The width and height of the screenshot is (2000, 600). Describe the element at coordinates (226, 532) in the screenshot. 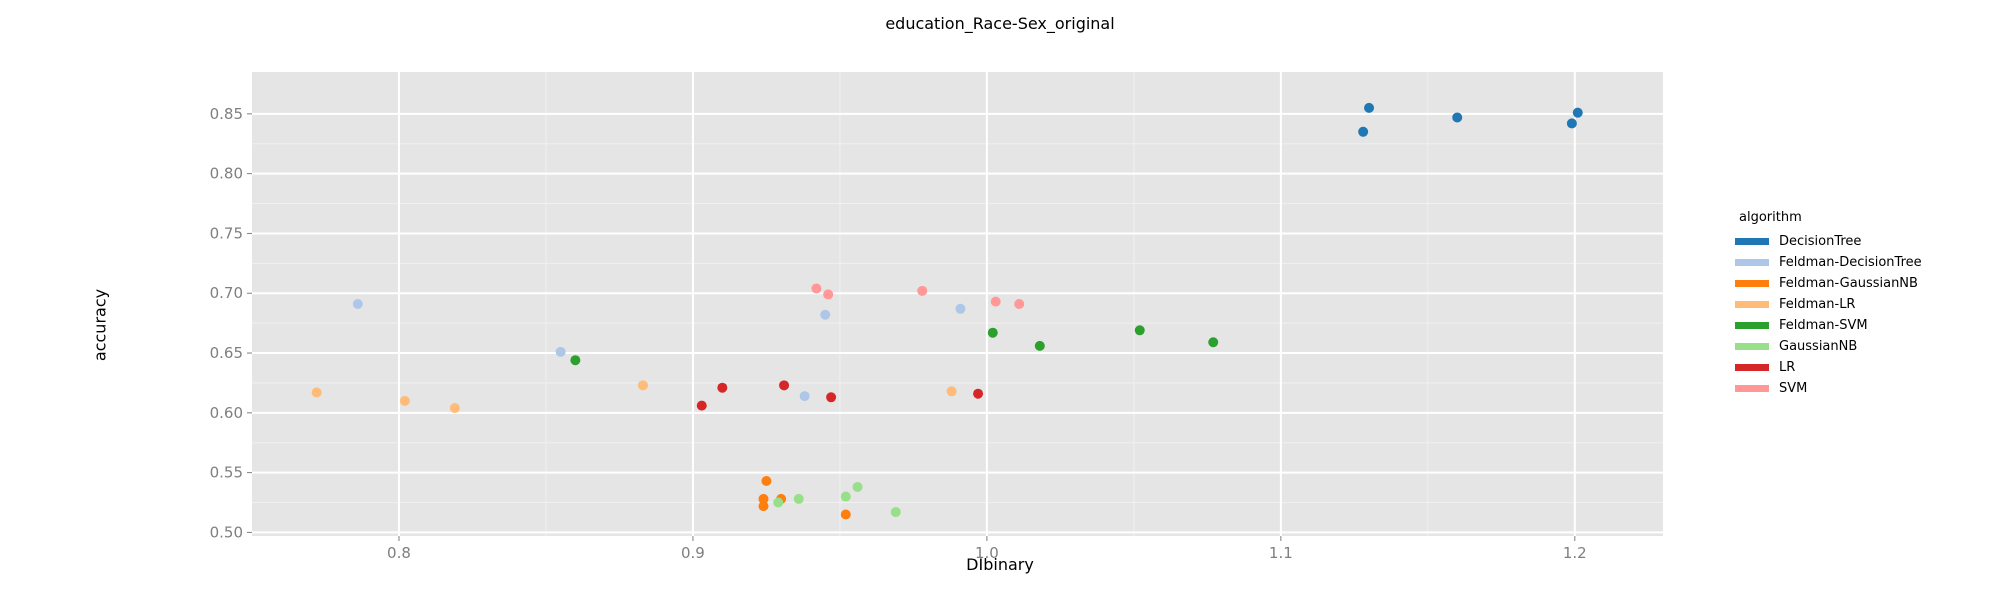

I see `y-tick-label: 0.50` at that location.